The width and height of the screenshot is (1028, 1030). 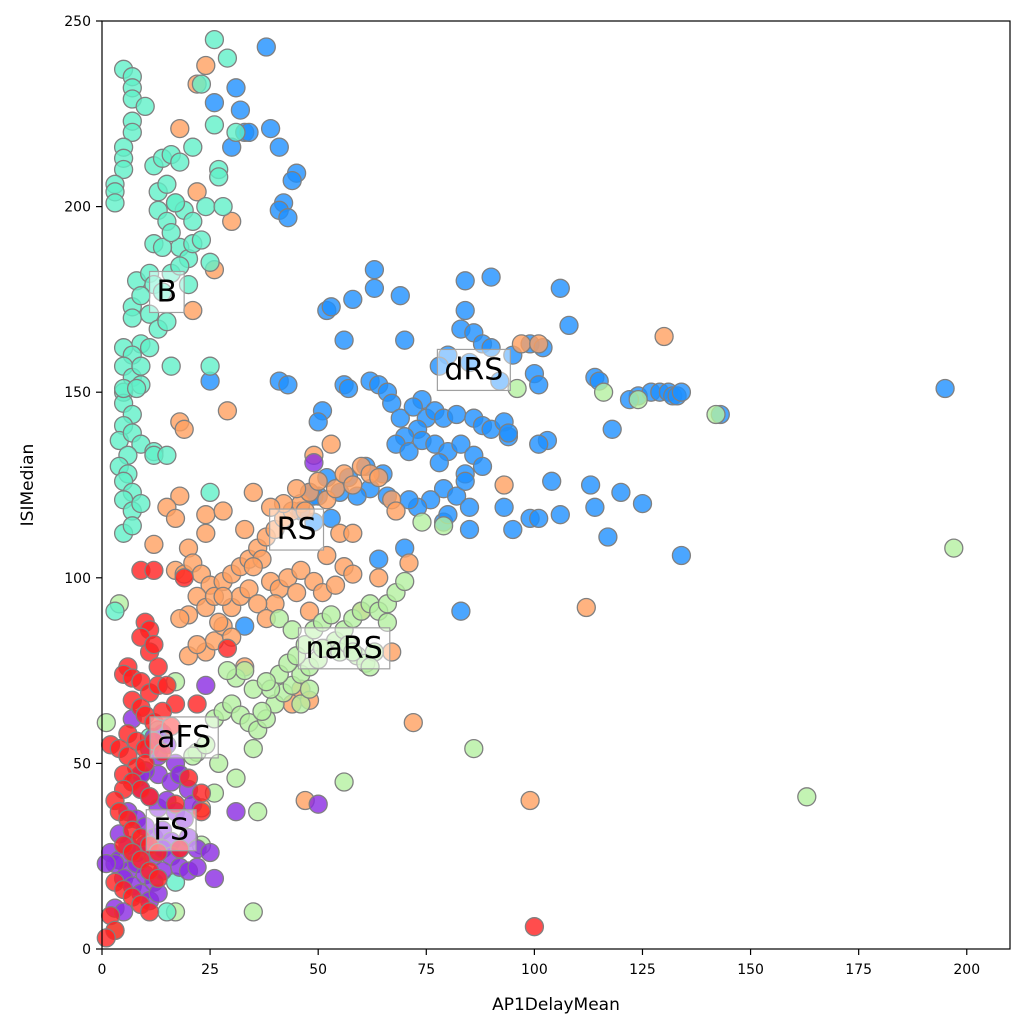 I want to click on cluster-label-text: naRS, so click(x=343, y=648).